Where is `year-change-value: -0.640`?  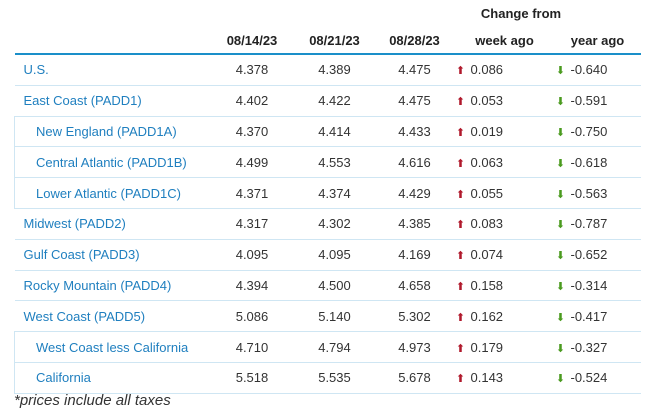
year-change-value: -0.640 is located at coordinates (589, 70).